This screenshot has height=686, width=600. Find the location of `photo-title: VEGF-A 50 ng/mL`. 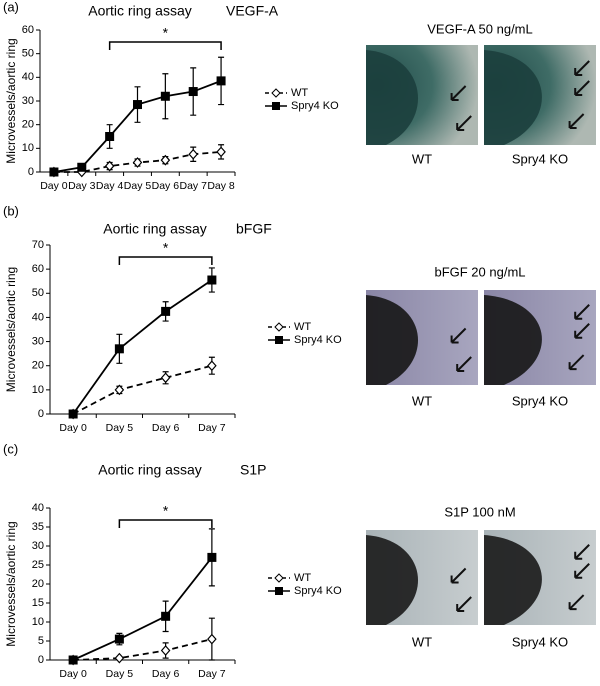

photo-title: VEGF-A 50 ng/mL is located at coordinates (480, 28).